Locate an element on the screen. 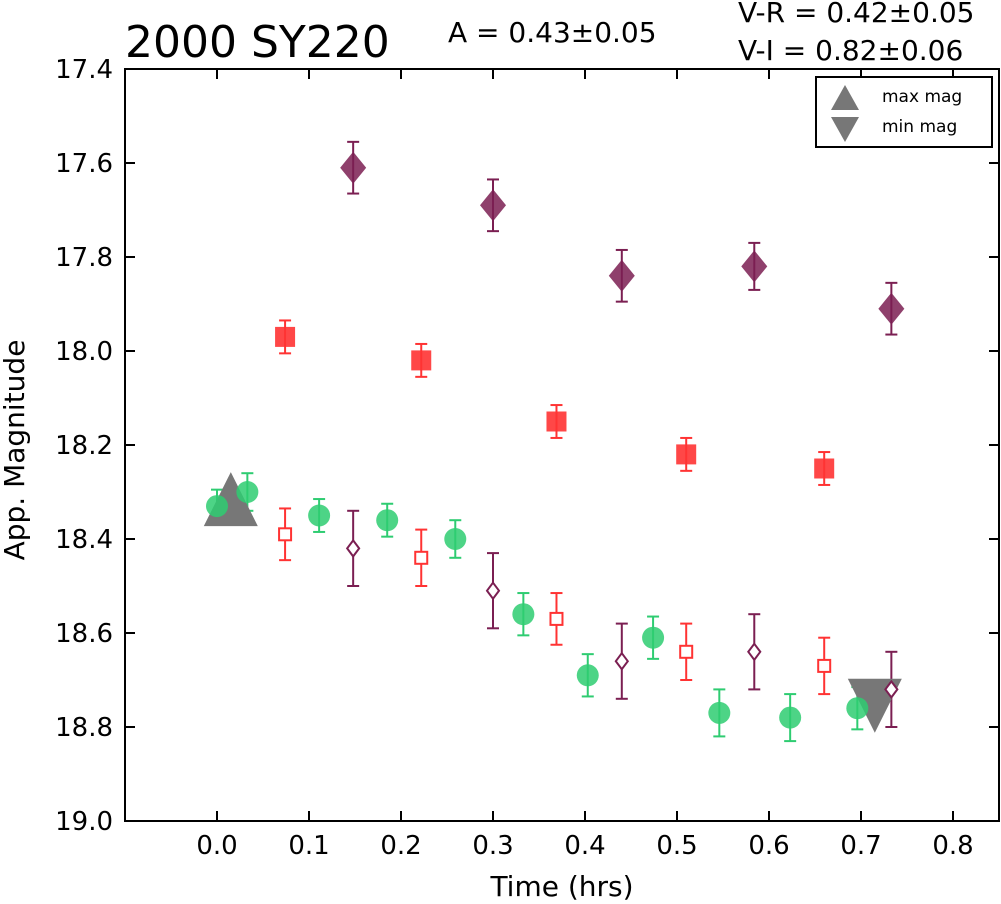 The width and height of the screenshot is (1001, 904). y-tick-label: 18.4 is located at coordinates (84, 540).